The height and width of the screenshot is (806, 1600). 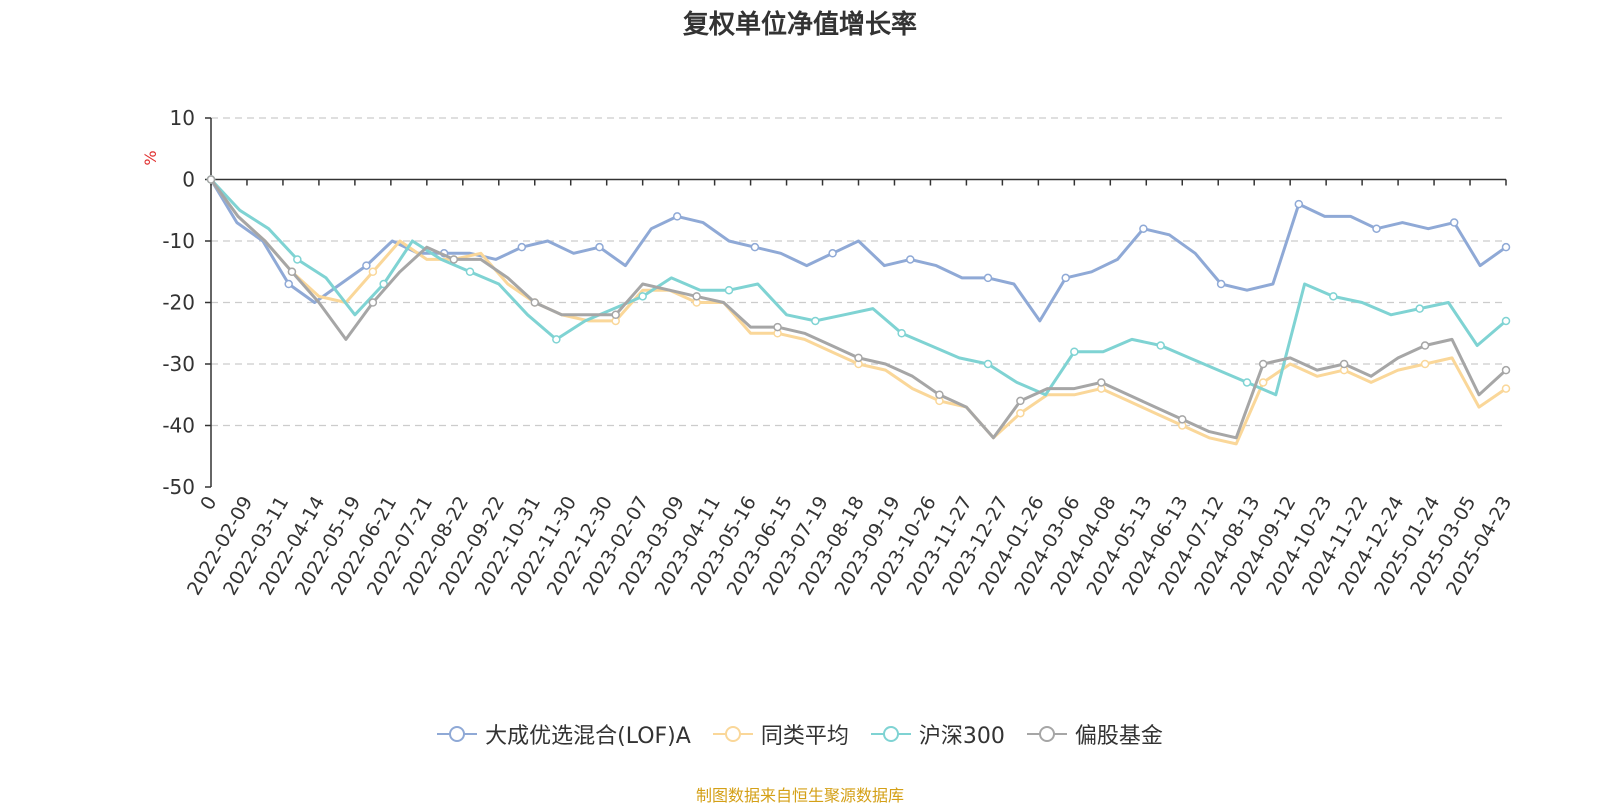 I want to click on legend-item-csi300: 沪深300, so click(x=937, y=734).